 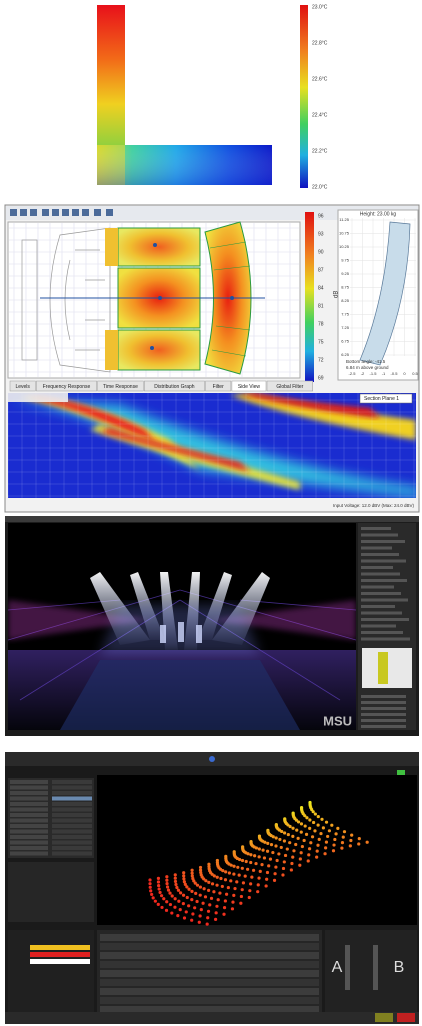 I want to click on section-plane: Section Plane 1, so click(x=381, y=399).